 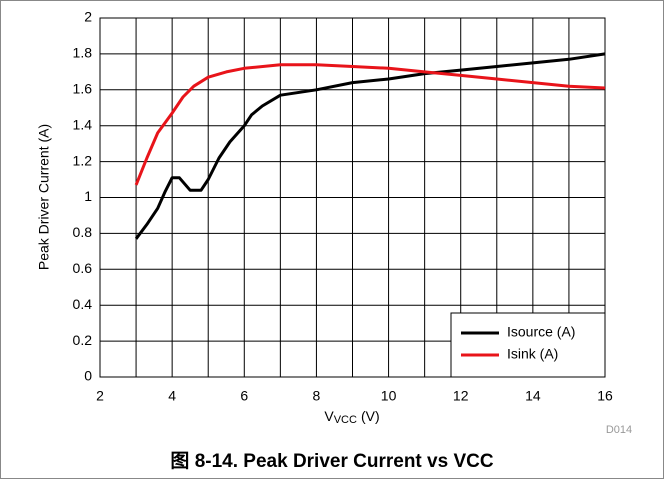 What do you see at coordinates (88, 376) in the screenshot?
I see `y-tick-label: 0` at bounding box center [88, 376].